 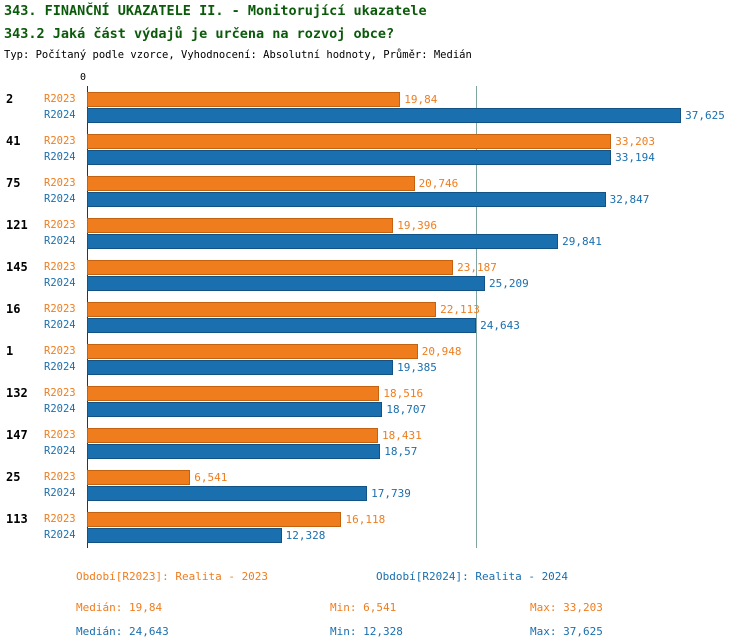 I want to click on bar-group: 113 R2023 16,118 R2024 12,328, so click(x=375, y=527).